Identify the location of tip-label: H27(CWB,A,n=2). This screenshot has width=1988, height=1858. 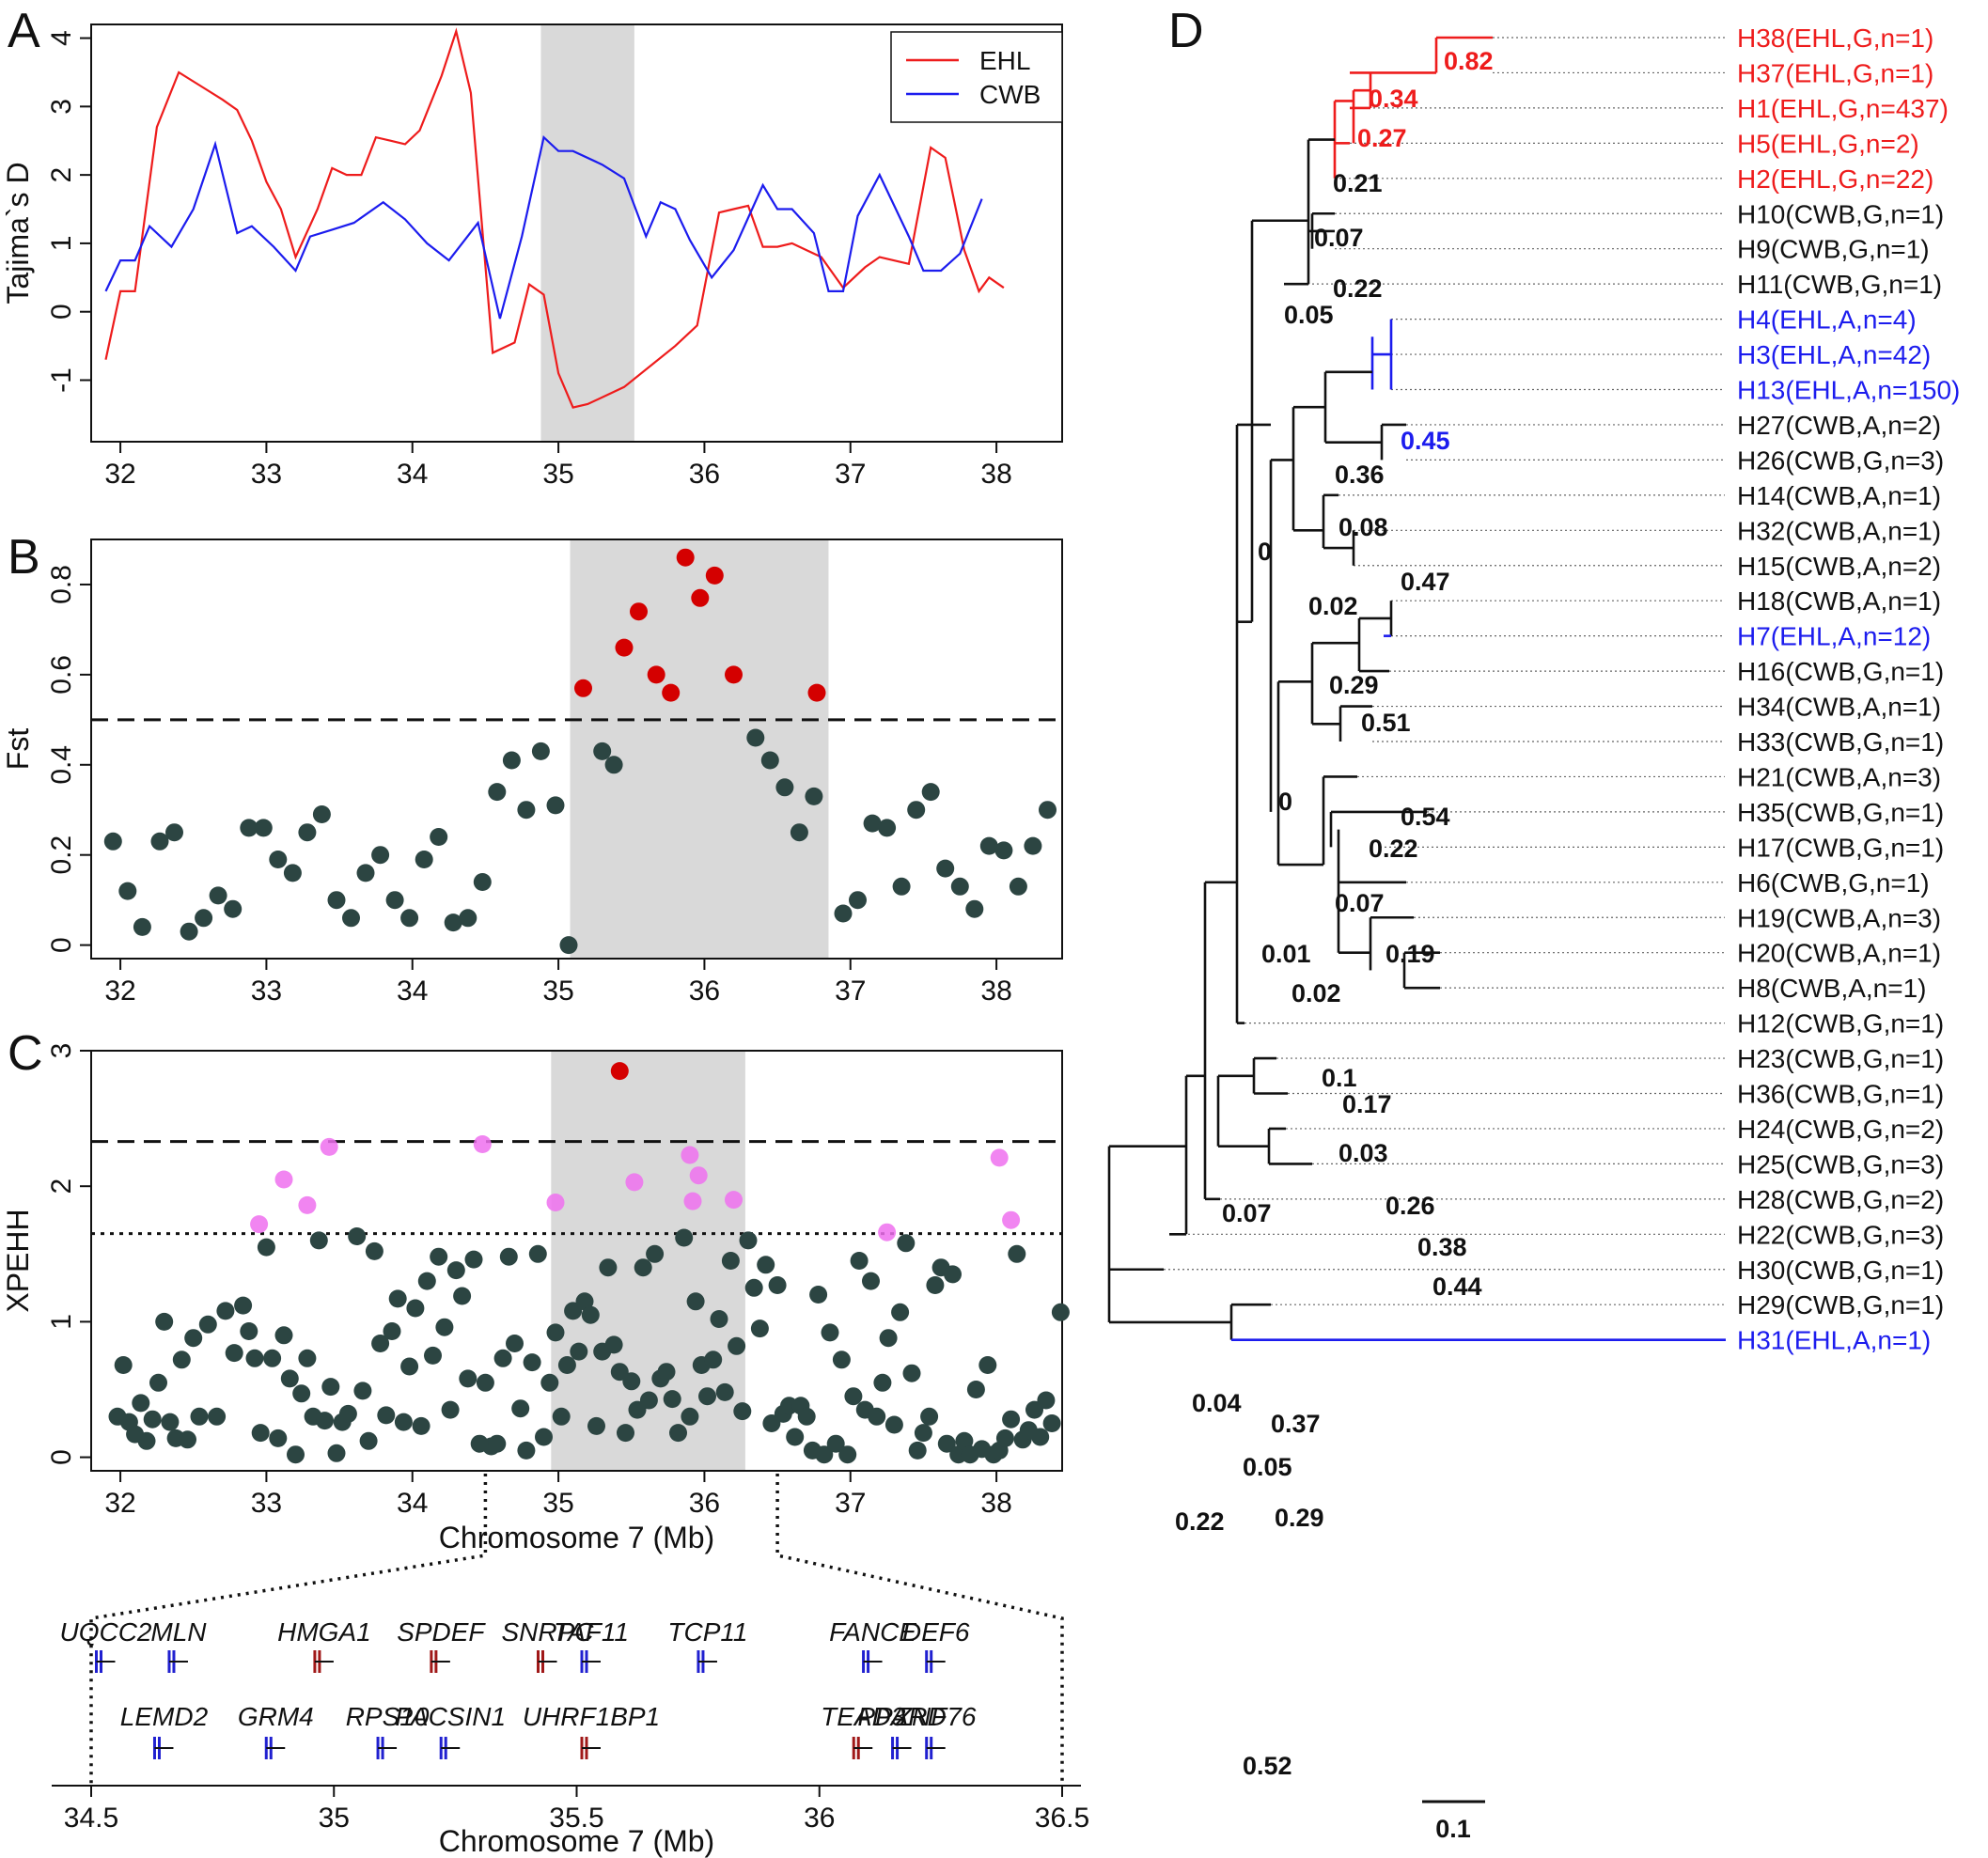
(1839, 425).